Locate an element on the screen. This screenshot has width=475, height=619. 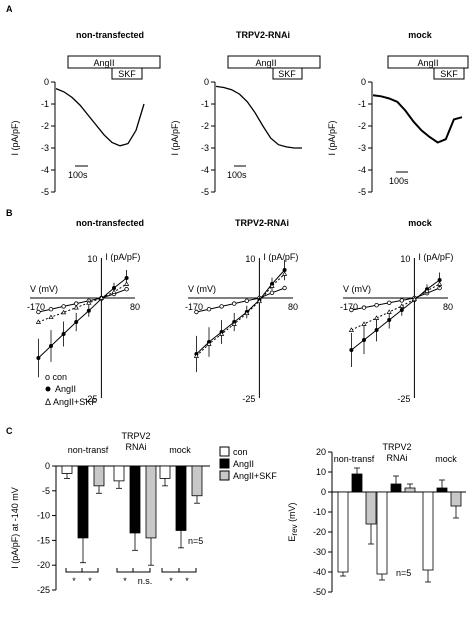
y-tick-label: -30 is located at coordinates (319, 552).